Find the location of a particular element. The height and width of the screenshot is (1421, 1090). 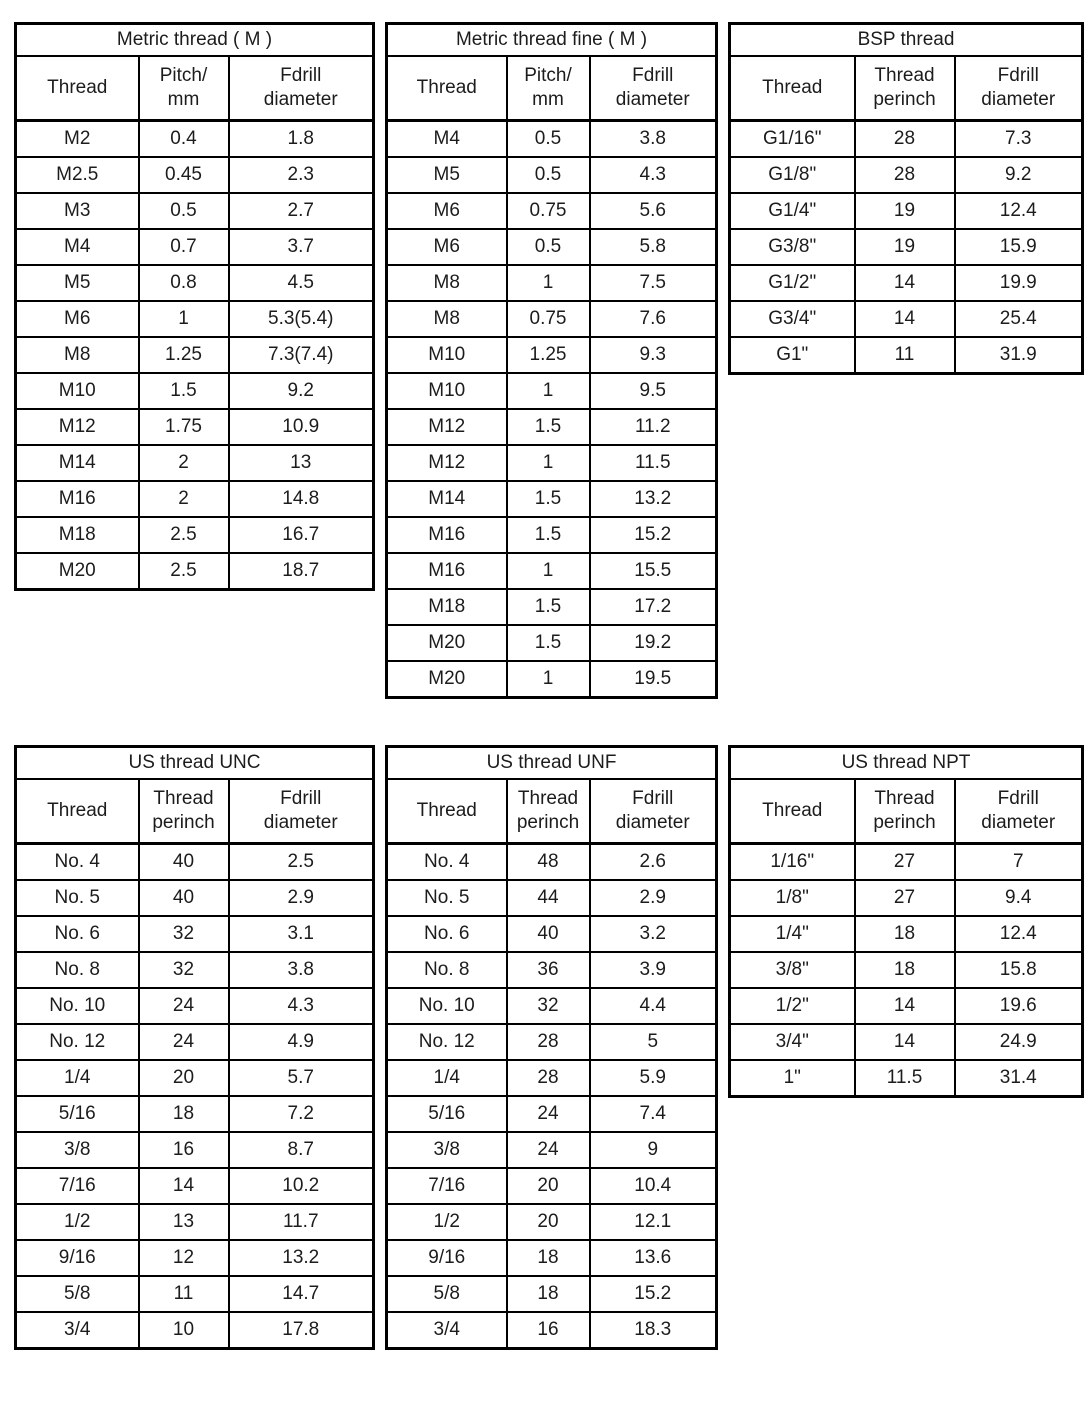

table-row: 1/4" 18 12.4 is located at coordinates (906, 934).